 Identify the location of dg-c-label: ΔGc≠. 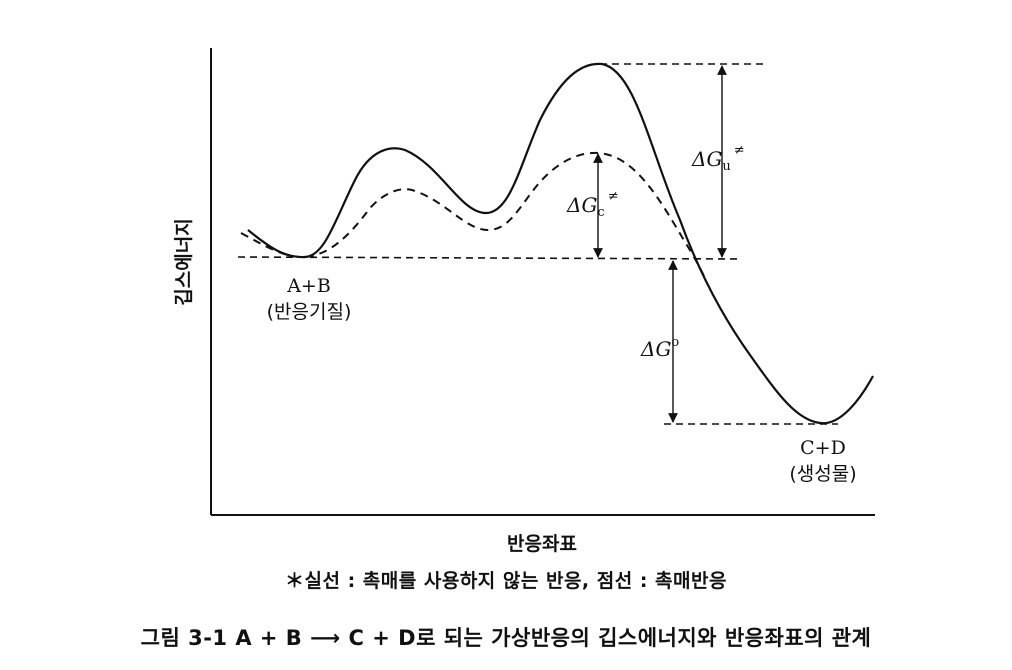
(592, 204).